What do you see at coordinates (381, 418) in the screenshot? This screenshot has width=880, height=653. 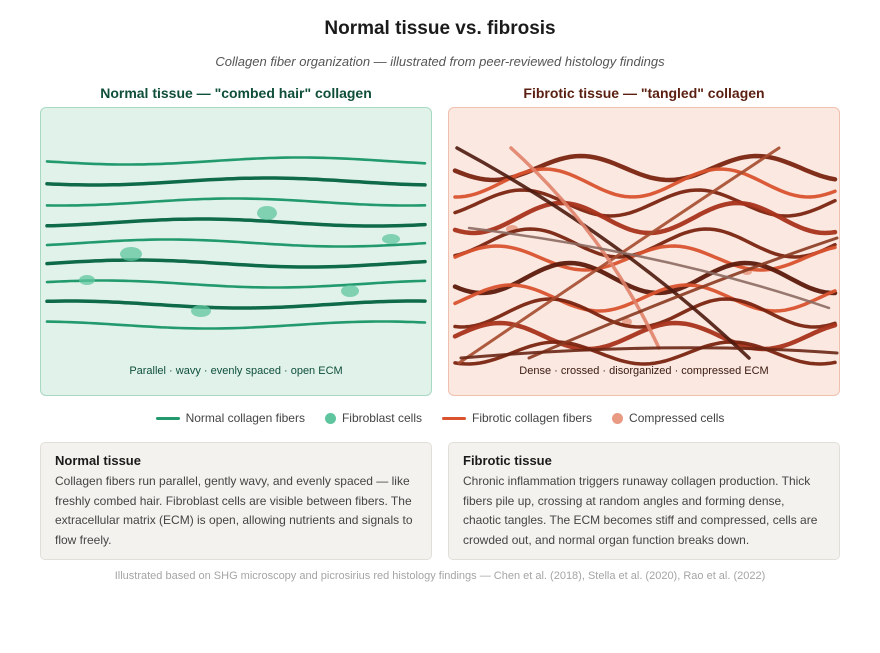 I see `legend-label: Fibroblast cells` at bounding box center [381, 418].